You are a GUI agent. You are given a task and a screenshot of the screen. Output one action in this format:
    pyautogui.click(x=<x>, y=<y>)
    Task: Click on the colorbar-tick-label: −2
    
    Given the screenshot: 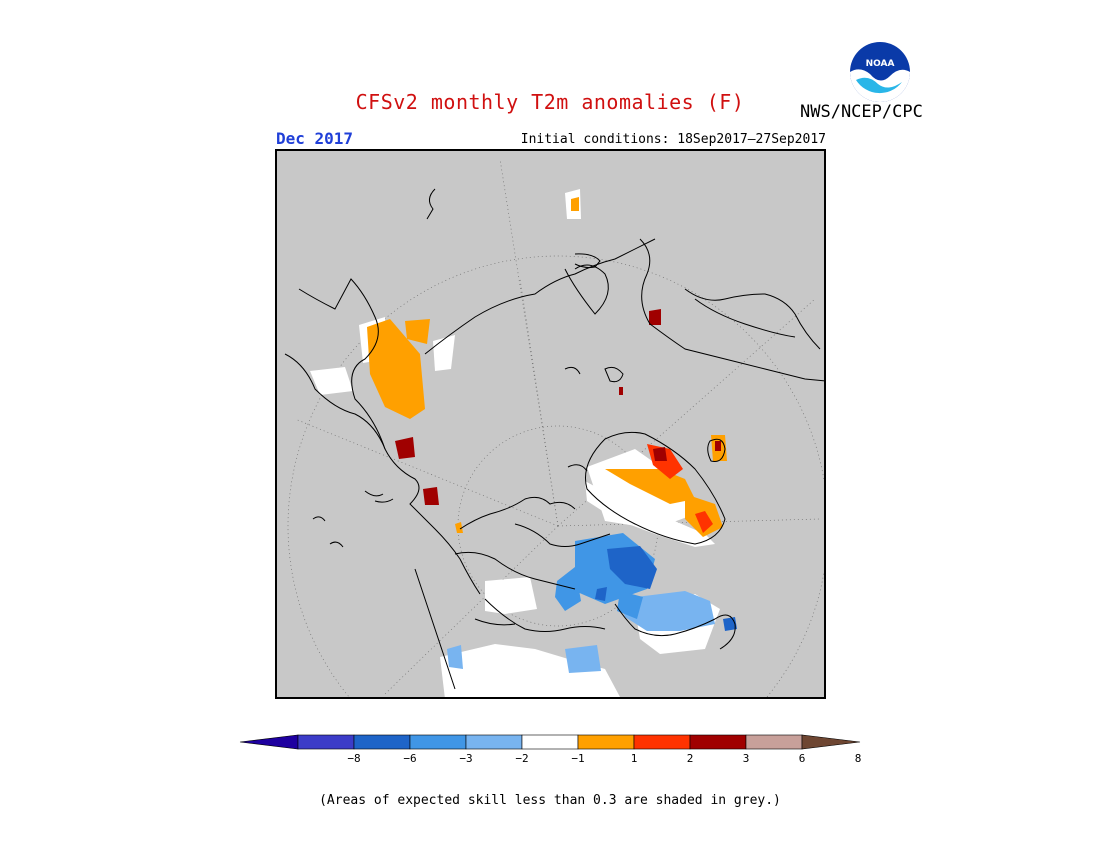 What is the action you would take?
    pyautogui.click(x=521, y=758)
    